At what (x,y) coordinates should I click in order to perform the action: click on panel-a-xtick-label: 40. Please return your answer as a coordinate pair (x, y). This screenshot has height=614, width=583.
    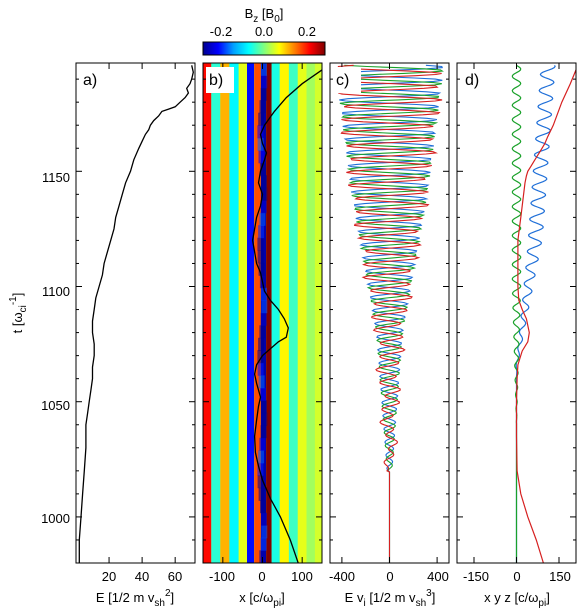
    Looking at the image, I should click on (142, 576).